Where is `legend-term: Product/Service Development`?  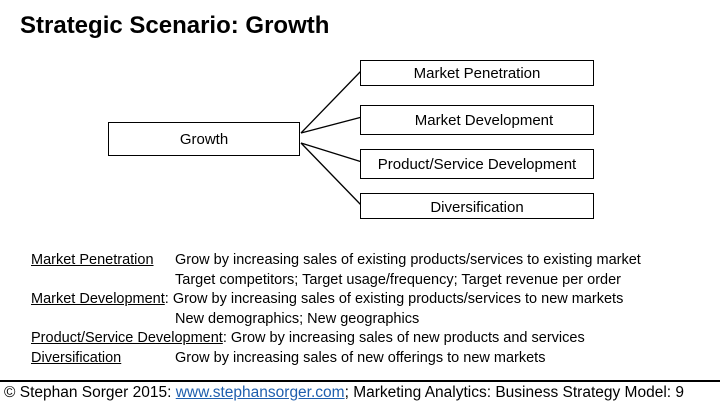 legend-term: Product/Service Development is located at coordinates (127, 338).